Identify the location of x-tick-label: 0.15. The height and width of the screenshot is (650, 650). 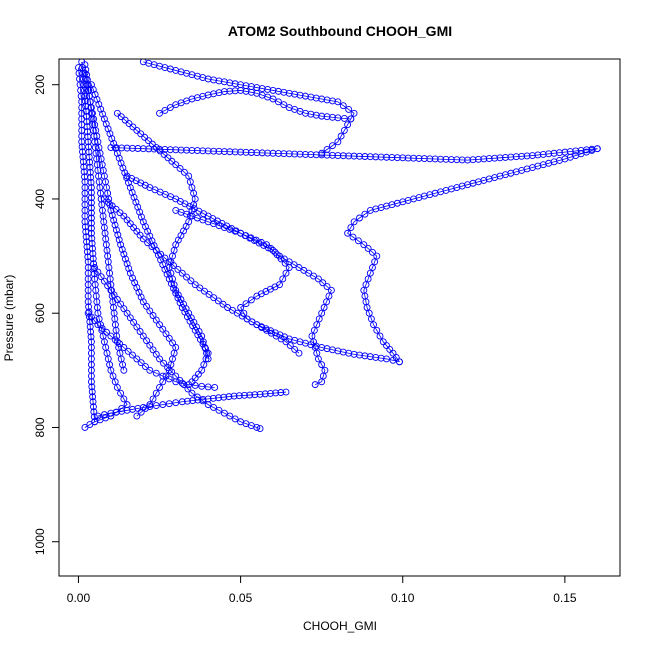
(565, 598).